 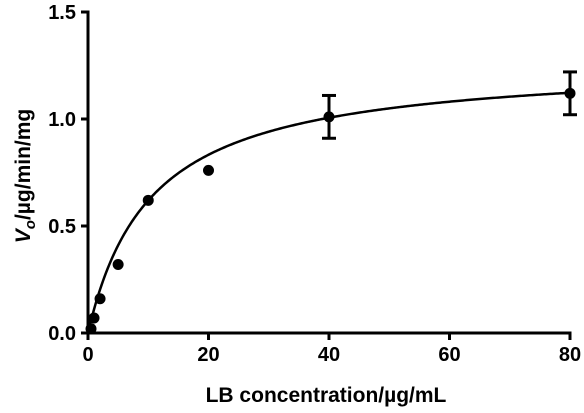 I want to click on y-axis-title-units: /µg/min/mg, so click(x=23, y=164).